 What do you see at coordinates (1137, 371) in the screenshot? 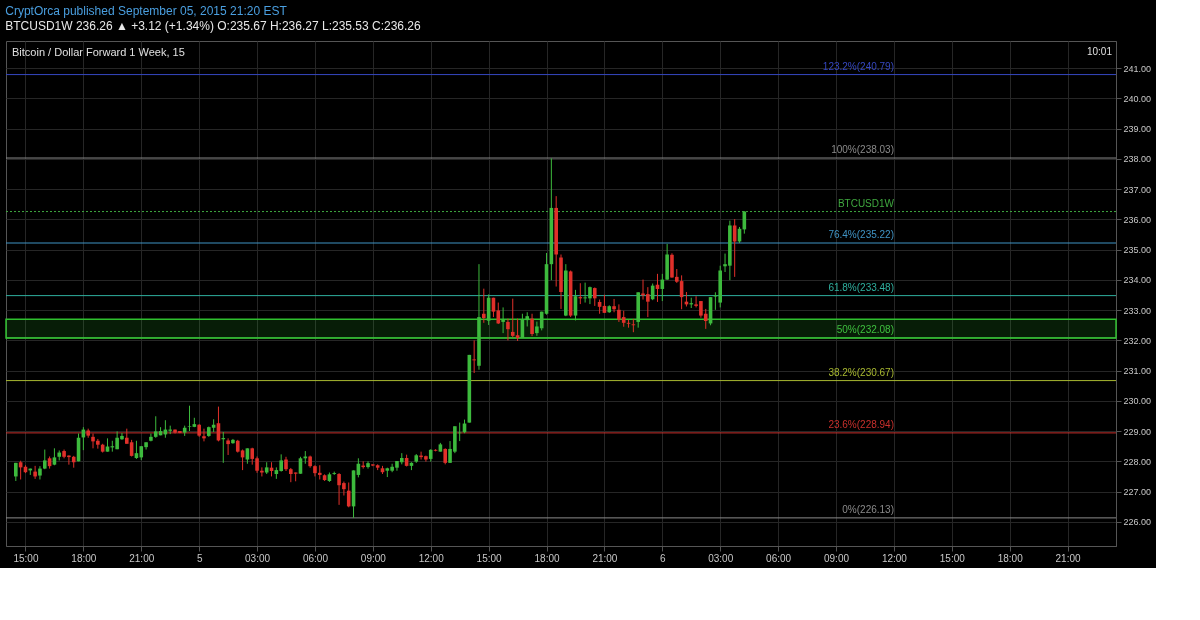
I see `y-tick-label: 231.00` at bounding box center [1137, 371].